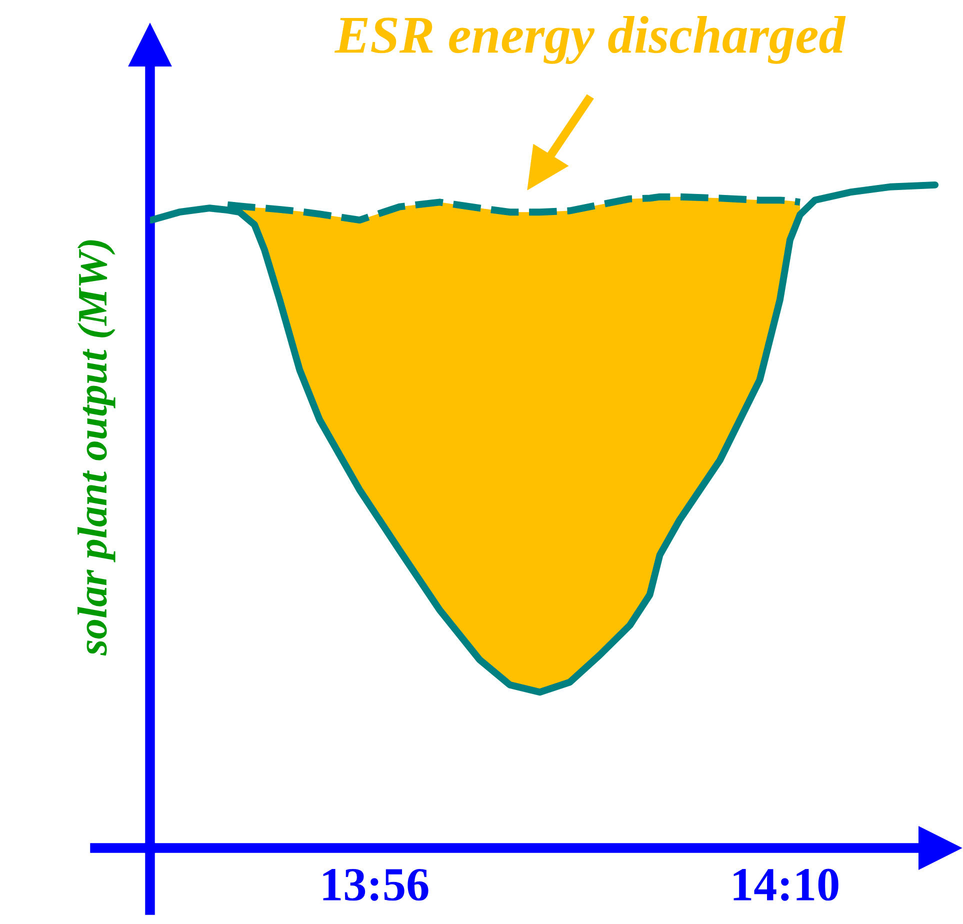  I want to click on text: ESR energy discharged, so click(590, 40).